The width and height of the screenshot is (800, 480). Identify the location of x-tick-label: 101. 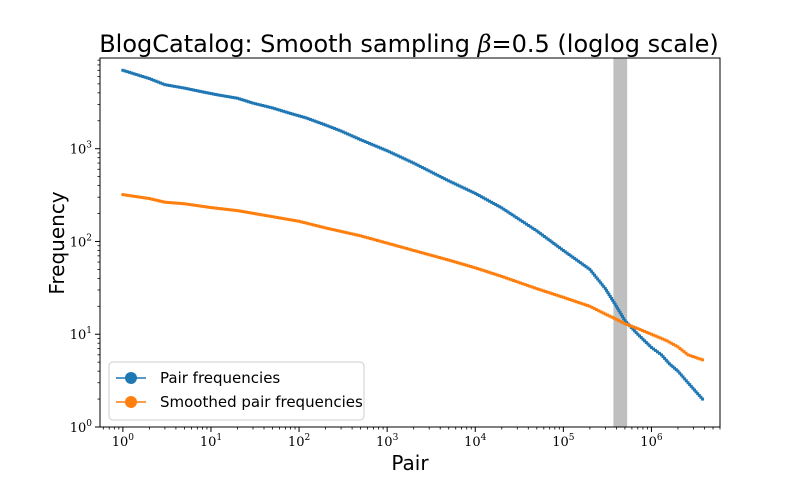
(211, 441).